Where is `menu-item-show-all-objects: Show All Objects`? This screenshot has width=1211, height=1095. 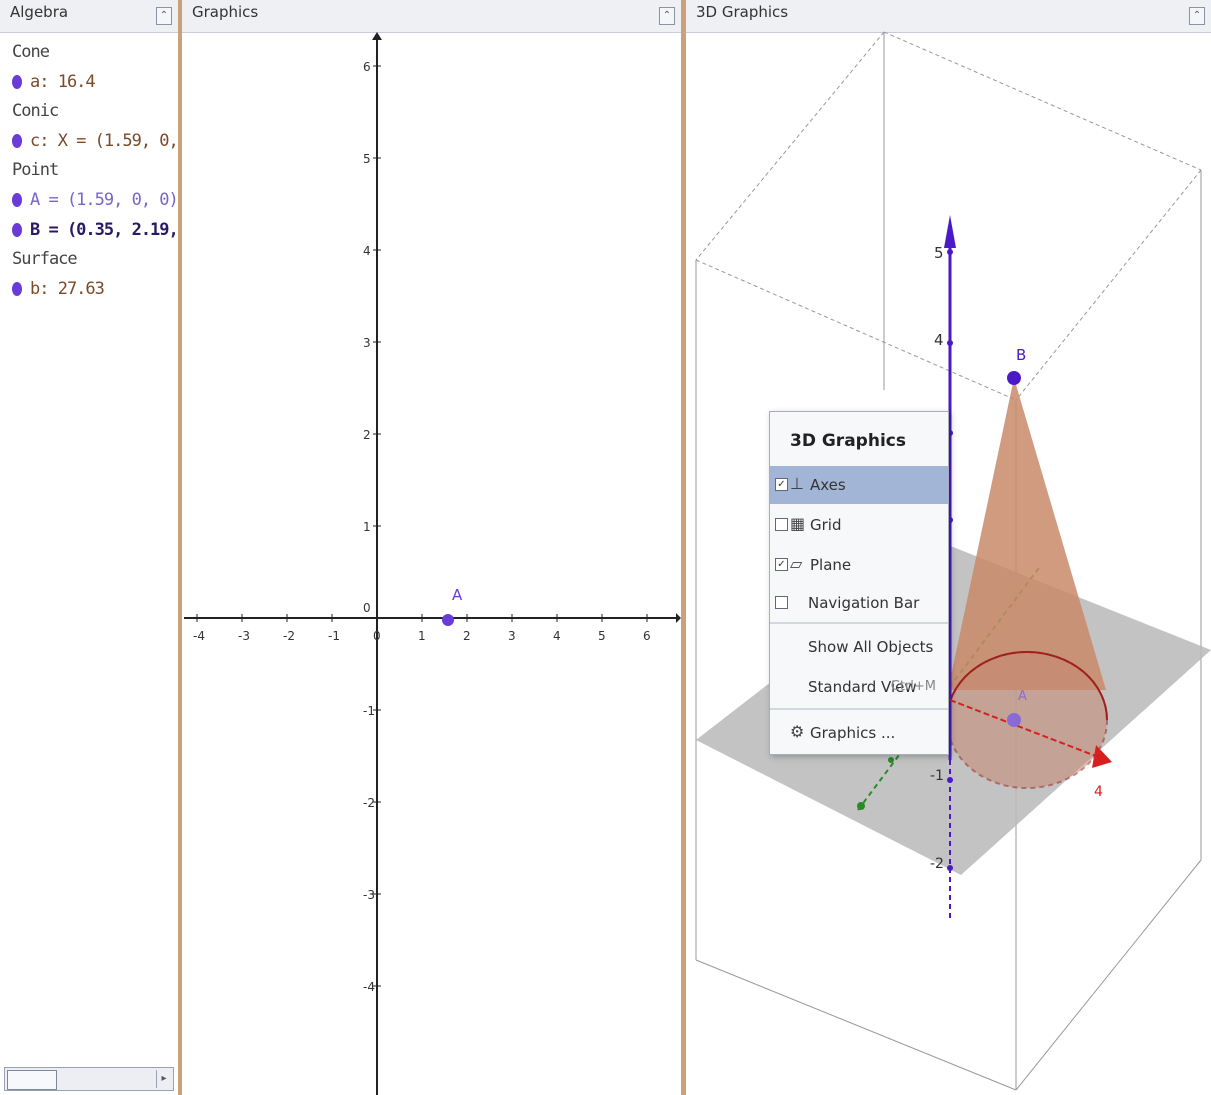 menu-item-show-all-objects: Show All Objects is located at coordinates (859, 647).